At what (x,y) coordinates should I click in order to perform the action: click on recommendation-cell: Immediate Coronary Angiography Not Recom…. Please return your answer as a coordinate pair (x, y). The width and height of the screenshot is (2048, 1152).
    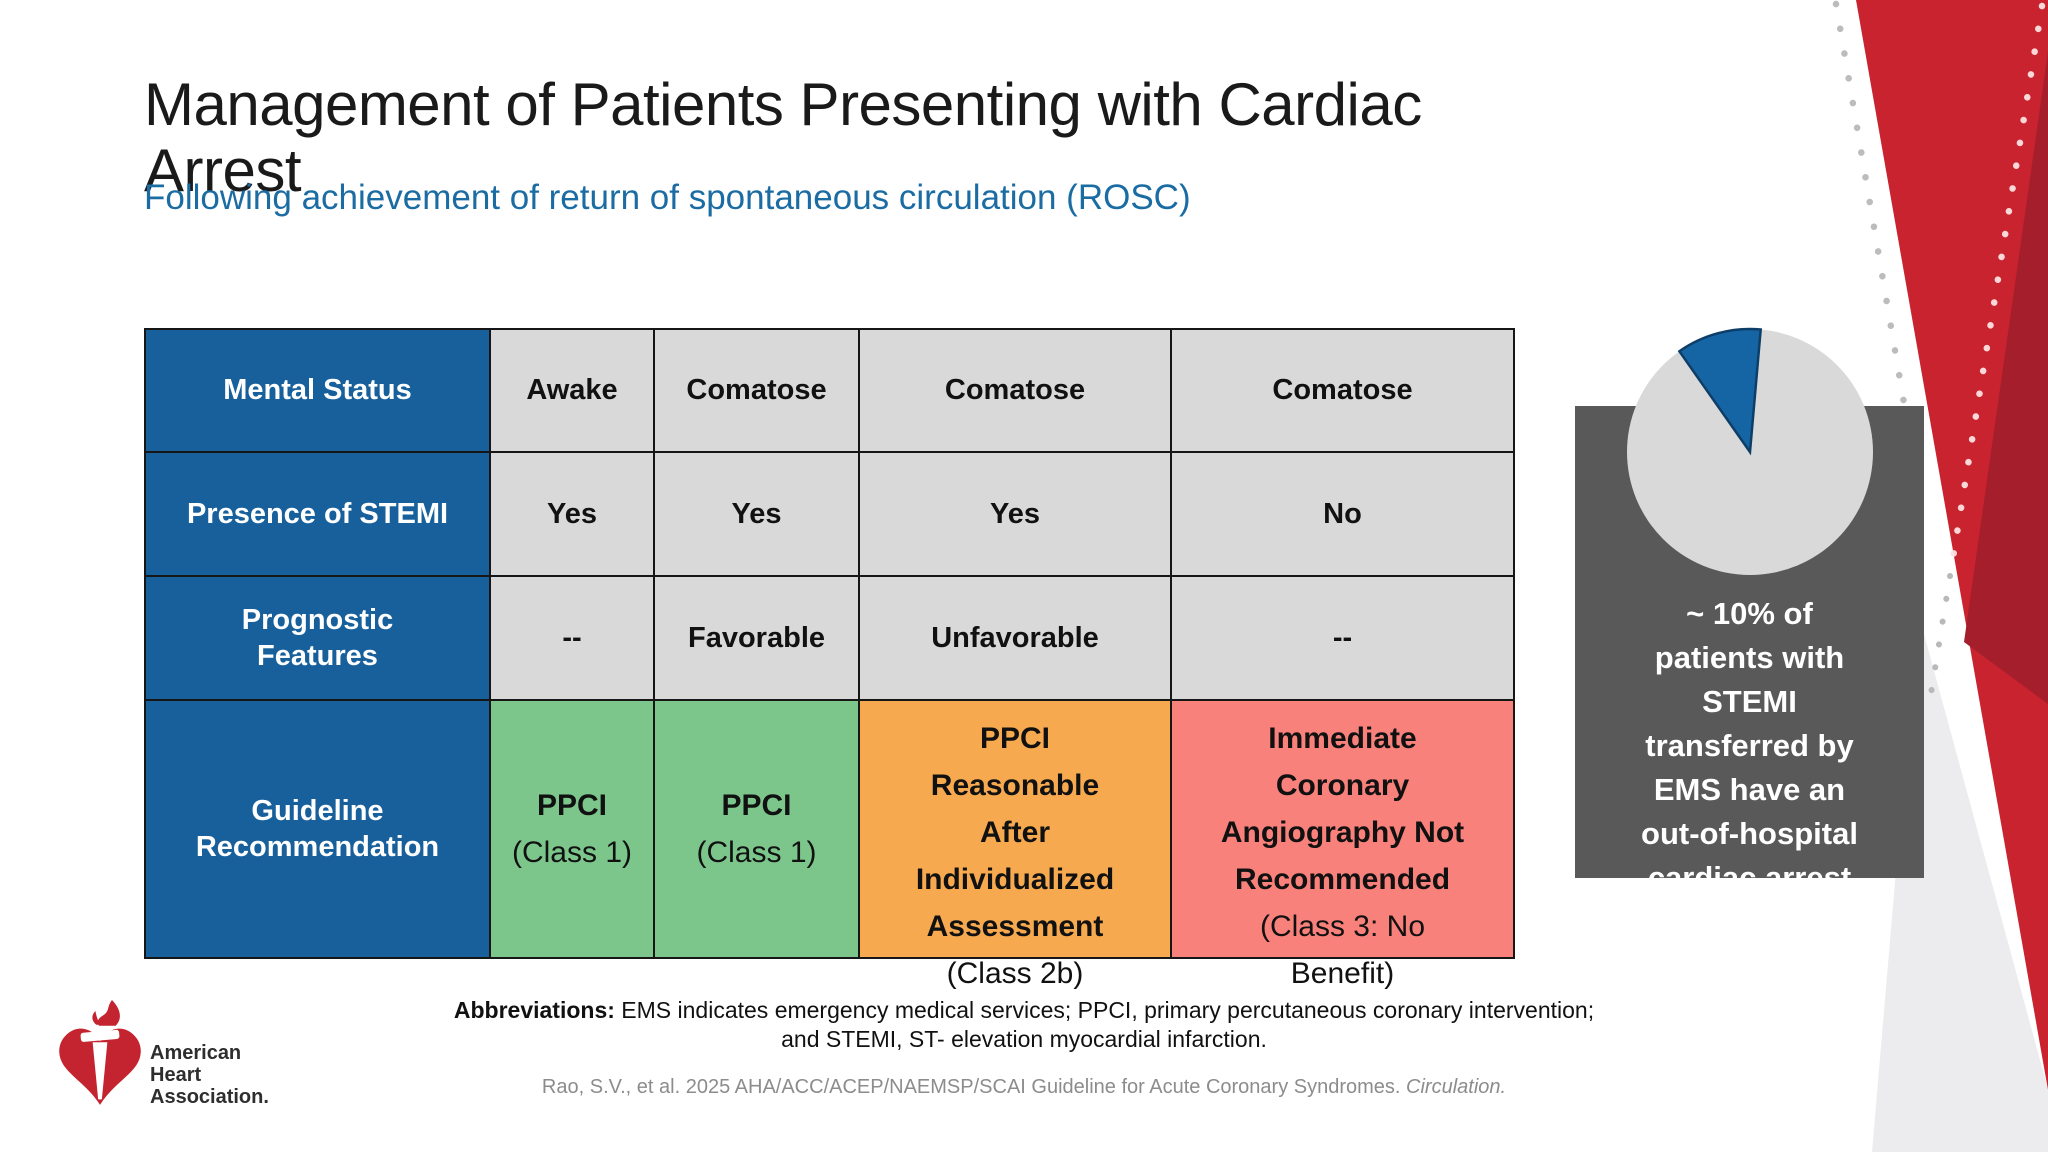
    Looking at the image, I should click on (1342, 845).